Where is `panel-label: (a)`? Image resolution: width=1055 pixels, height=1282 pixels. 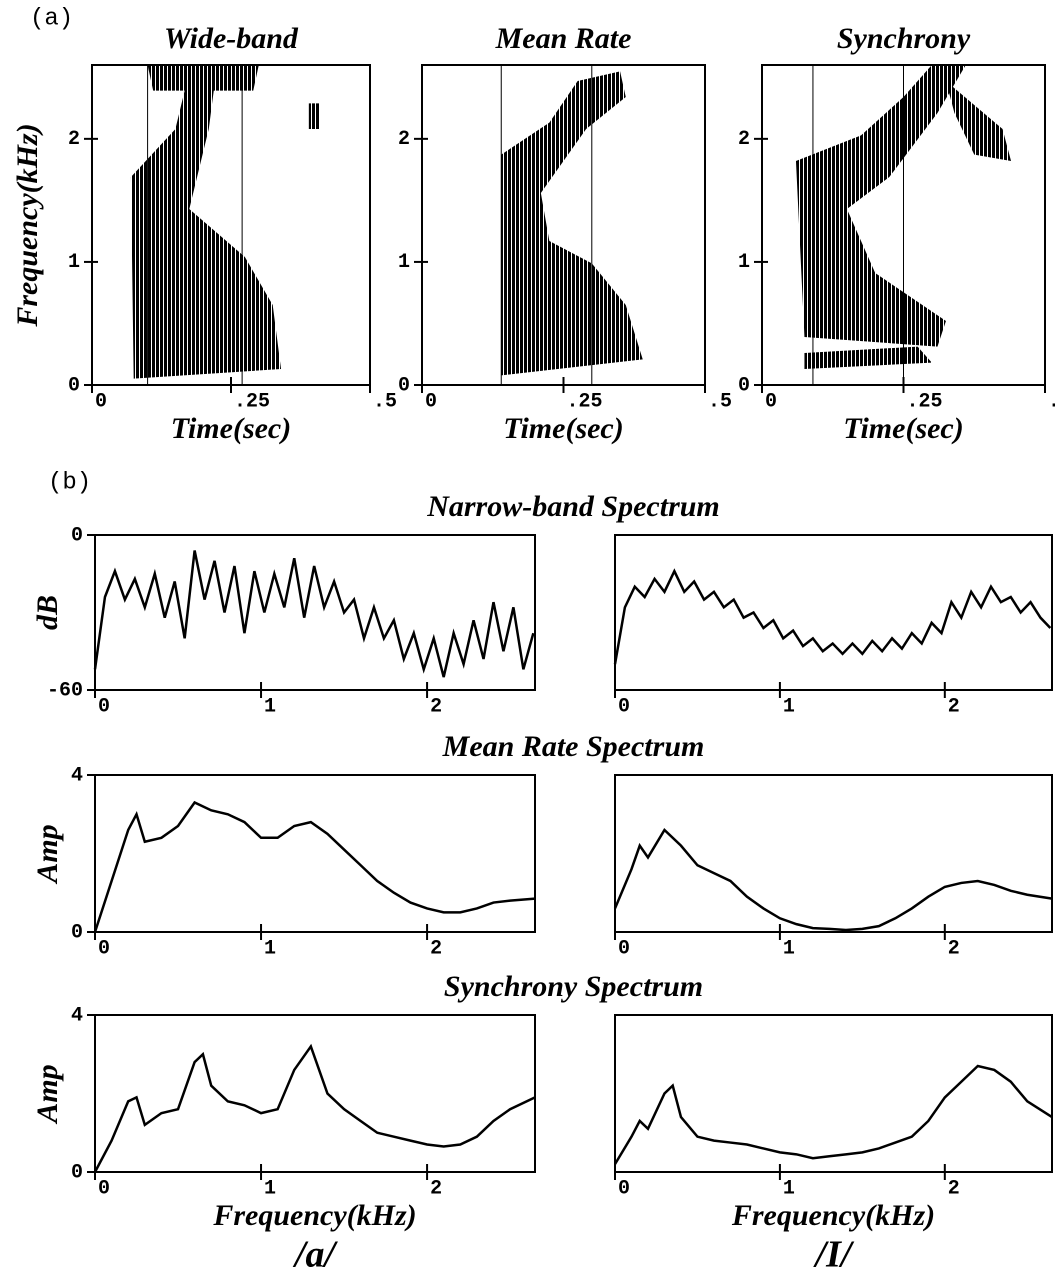 panel-label: (a) is located at coordinates (51, 18).